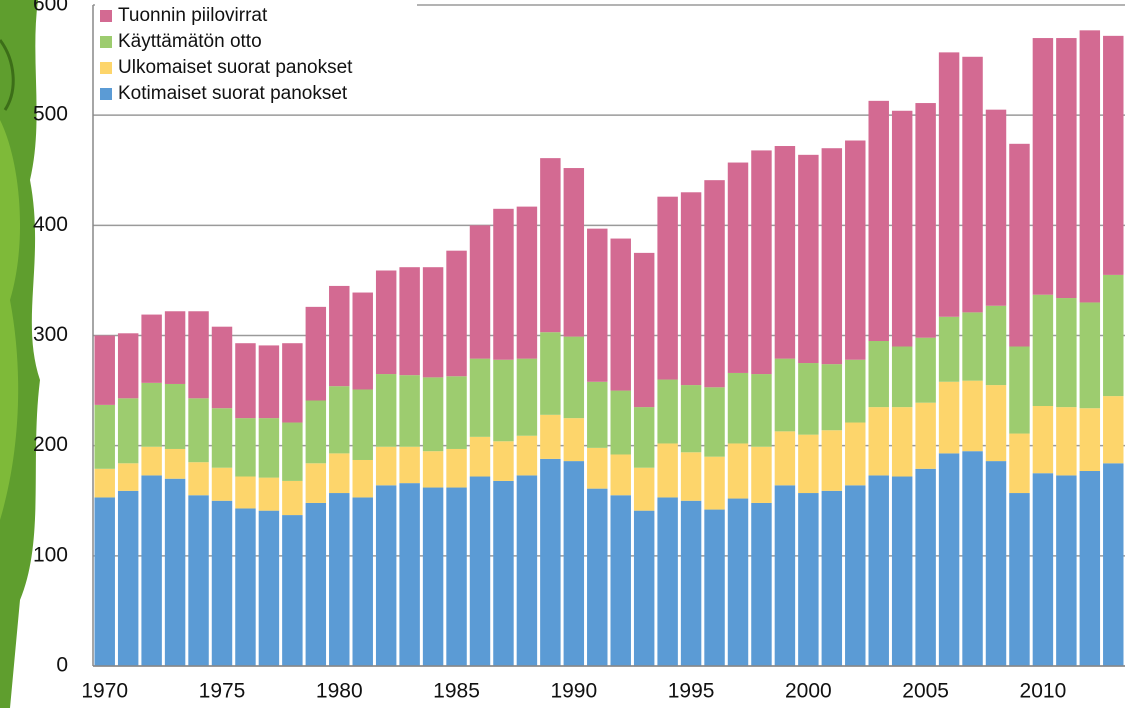 The image size is (1125, 708). What do you see at coordinates (456, 691) in the screenshot?
I see `x-tick-label: 1985` at bounding box center [456, 691].